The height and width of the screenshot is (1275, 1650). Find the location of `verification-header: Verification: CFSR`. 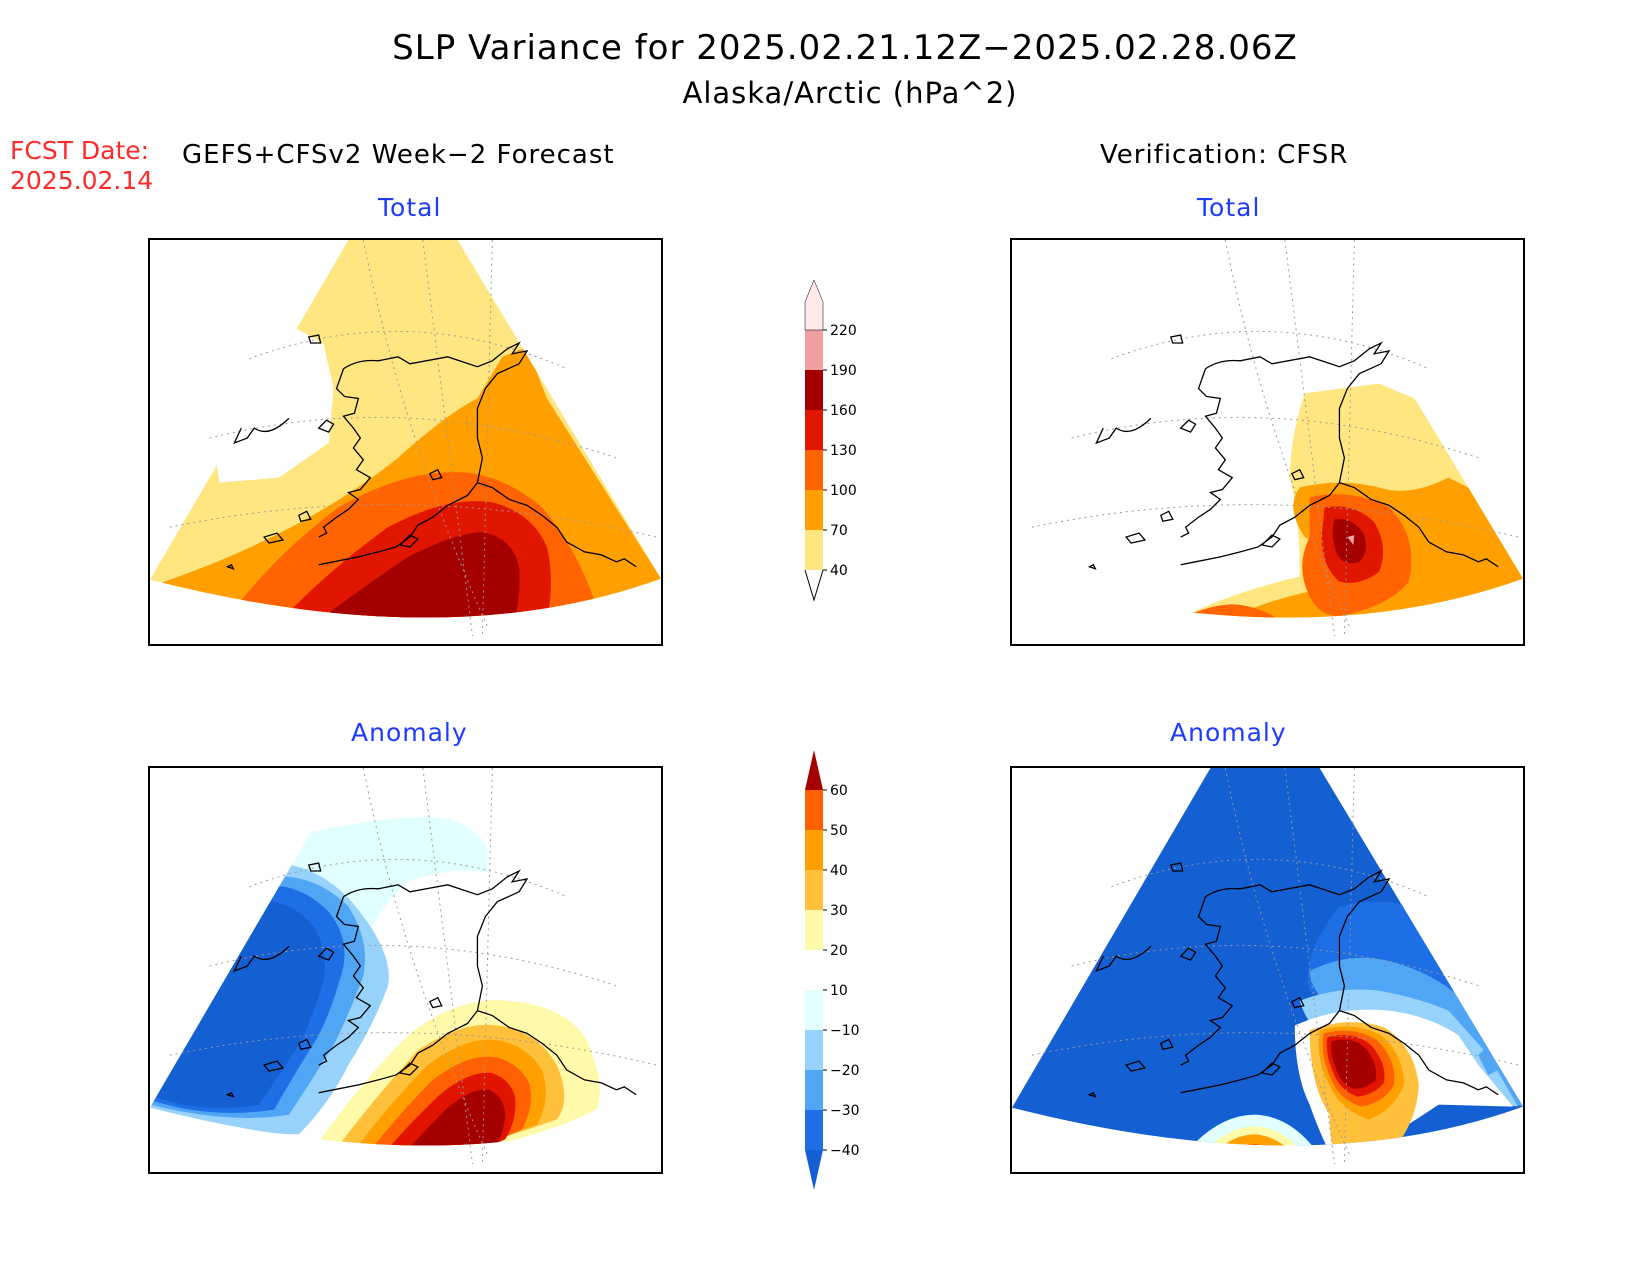

verification-header: Verification: CFSR is located at coordinates (1224, 155).